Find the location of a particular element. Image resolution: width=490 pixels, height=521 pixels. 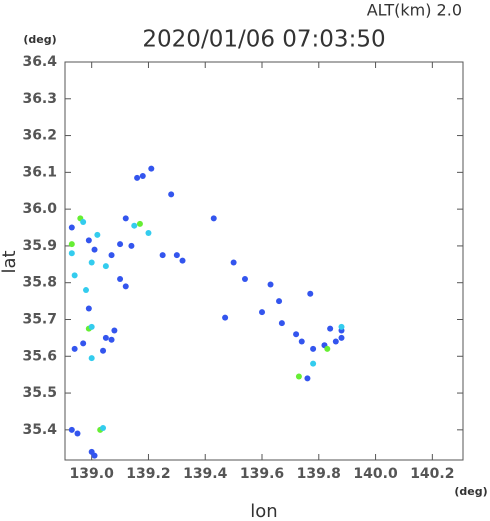

altitude: ALT(km) 2.0 is located at coordinates (414, 10).